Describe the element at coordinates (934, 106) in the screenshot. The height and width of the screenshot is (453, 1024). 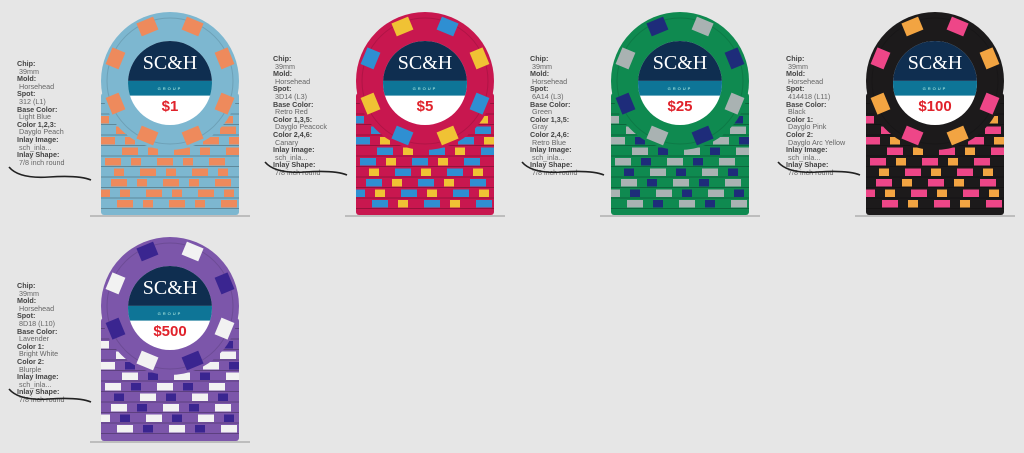
I see `chip-value: $100` at that location.